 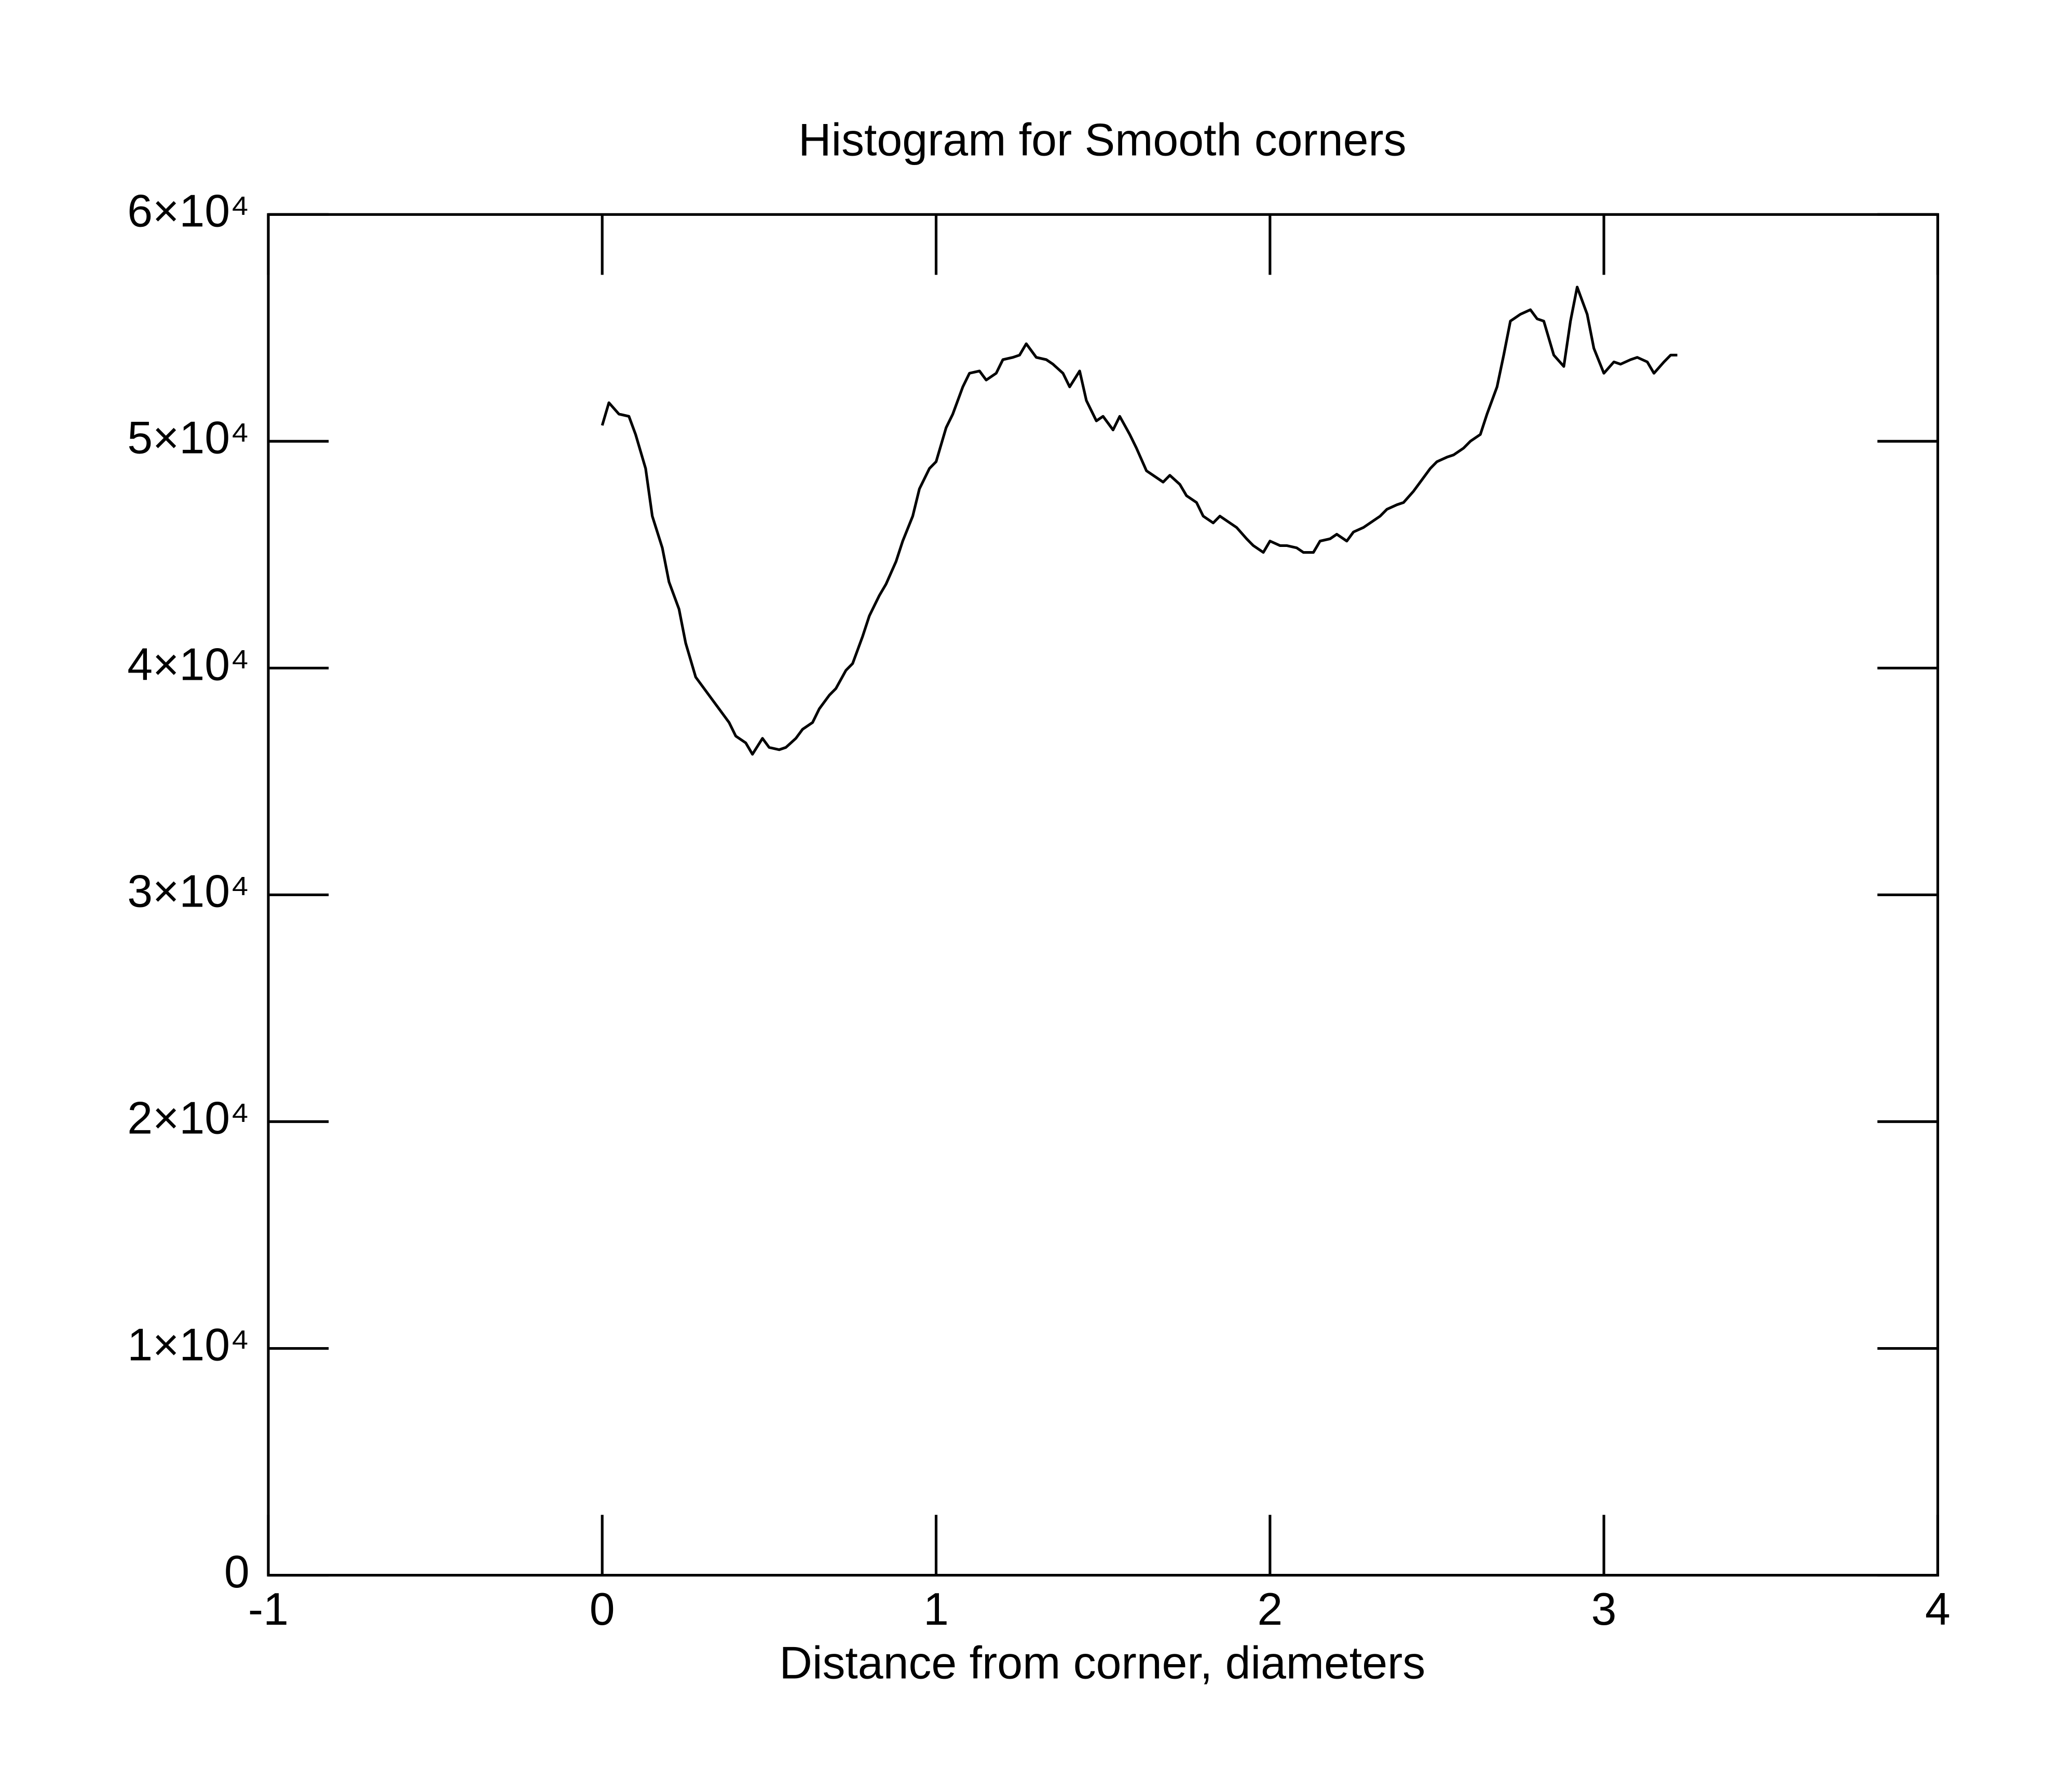 What do you see at coordinates (188, 1344) in the screenshot?
I see `y-tick-label: 1×10⁴` at bounding box center [188, 1344].